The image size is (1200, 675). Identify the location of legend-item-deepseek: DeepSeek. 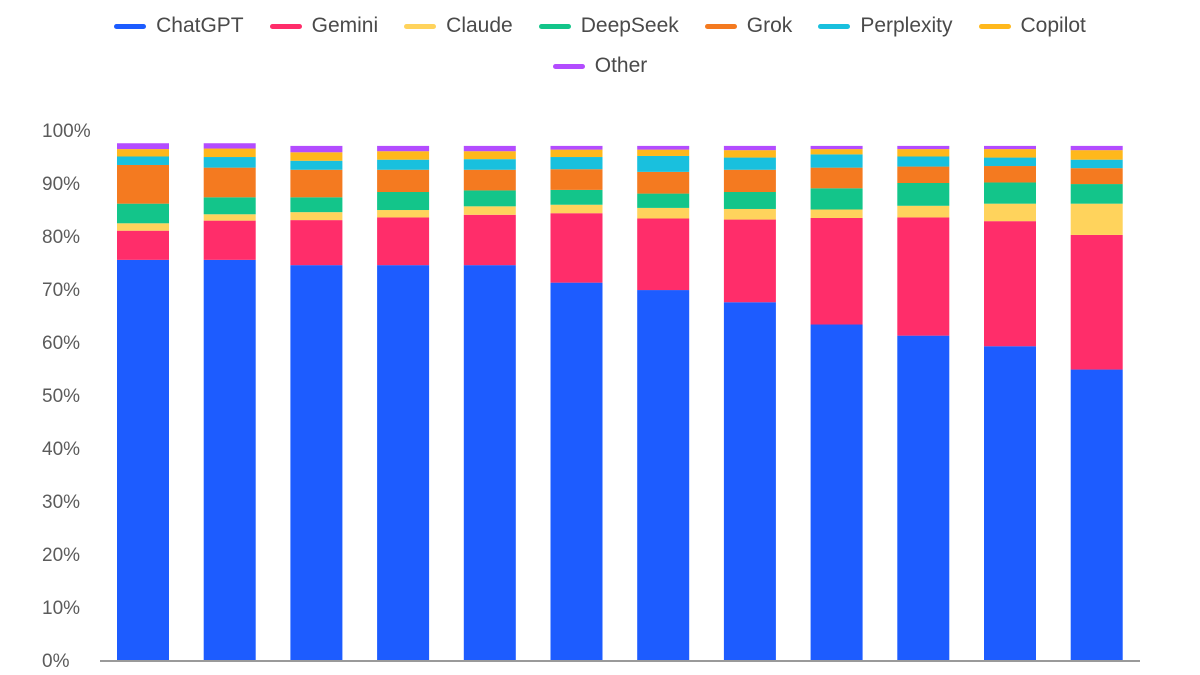
(608, 26).